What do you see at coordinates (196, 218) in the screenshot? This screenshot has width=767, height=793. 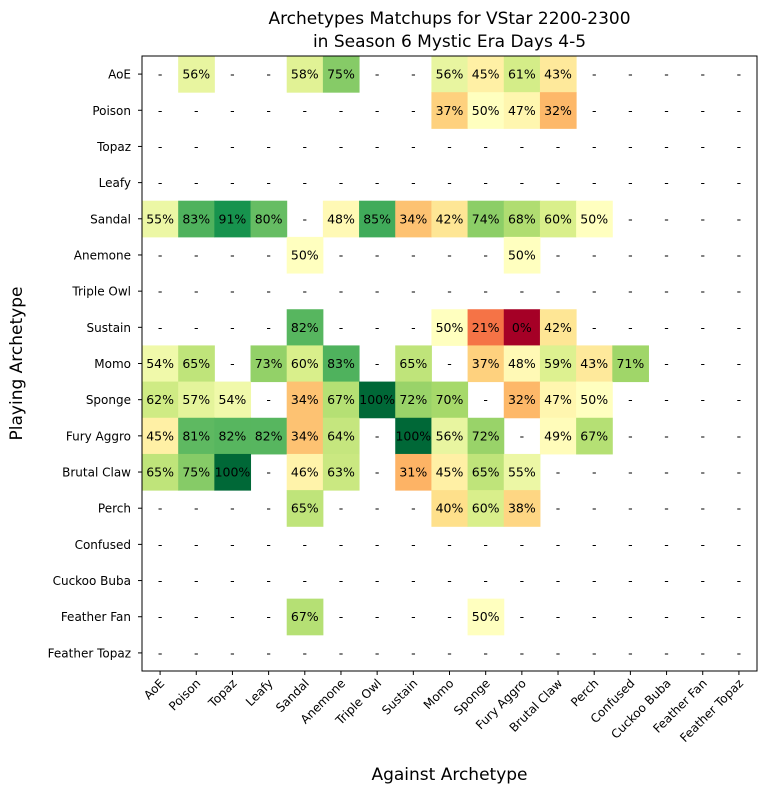 I see `cell-value-label: 83%` at bounding box center [196, 218].